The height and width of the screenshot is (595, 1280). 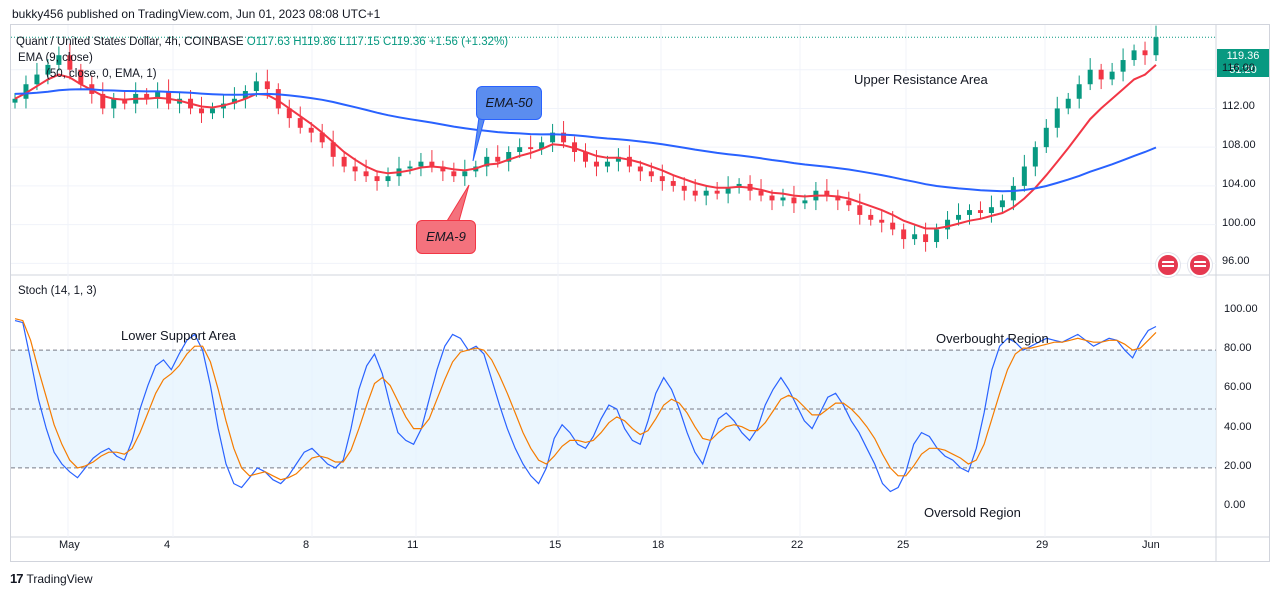 What do you see at coordinates (658, 545) in the screenshot?
I see `time-tick-label: 18` at bounding box center [658, 545].